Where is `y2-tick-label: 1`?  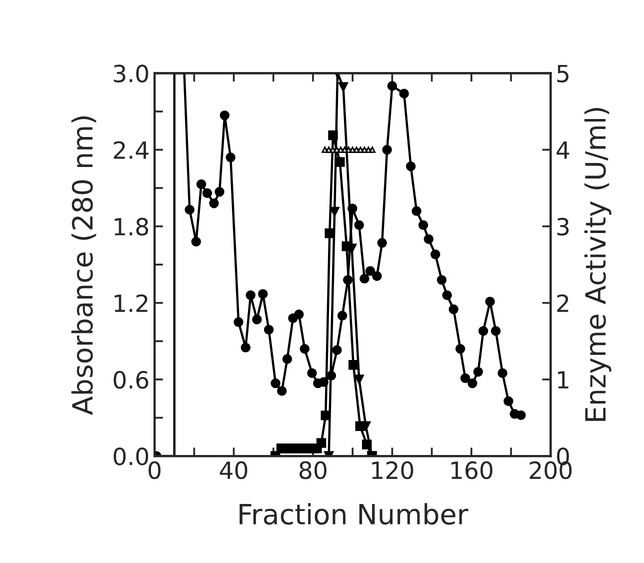
y2-tick-label: 1 is located at coordinates (563, 379).